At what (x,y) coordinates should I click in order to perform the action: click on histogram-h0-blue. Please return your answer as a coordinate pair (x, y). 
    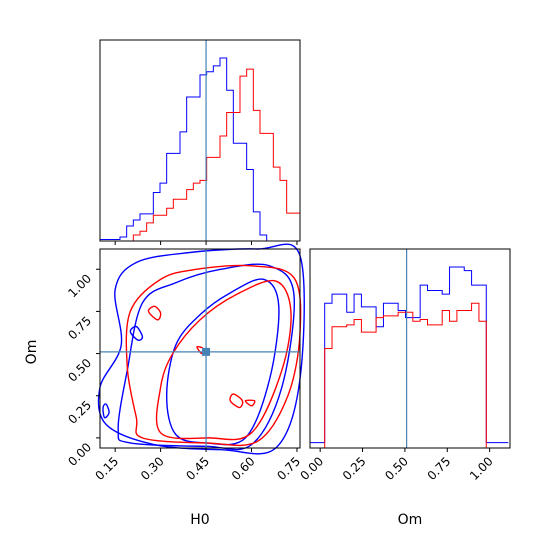
    Looking at the image, I should click on (200, 149).